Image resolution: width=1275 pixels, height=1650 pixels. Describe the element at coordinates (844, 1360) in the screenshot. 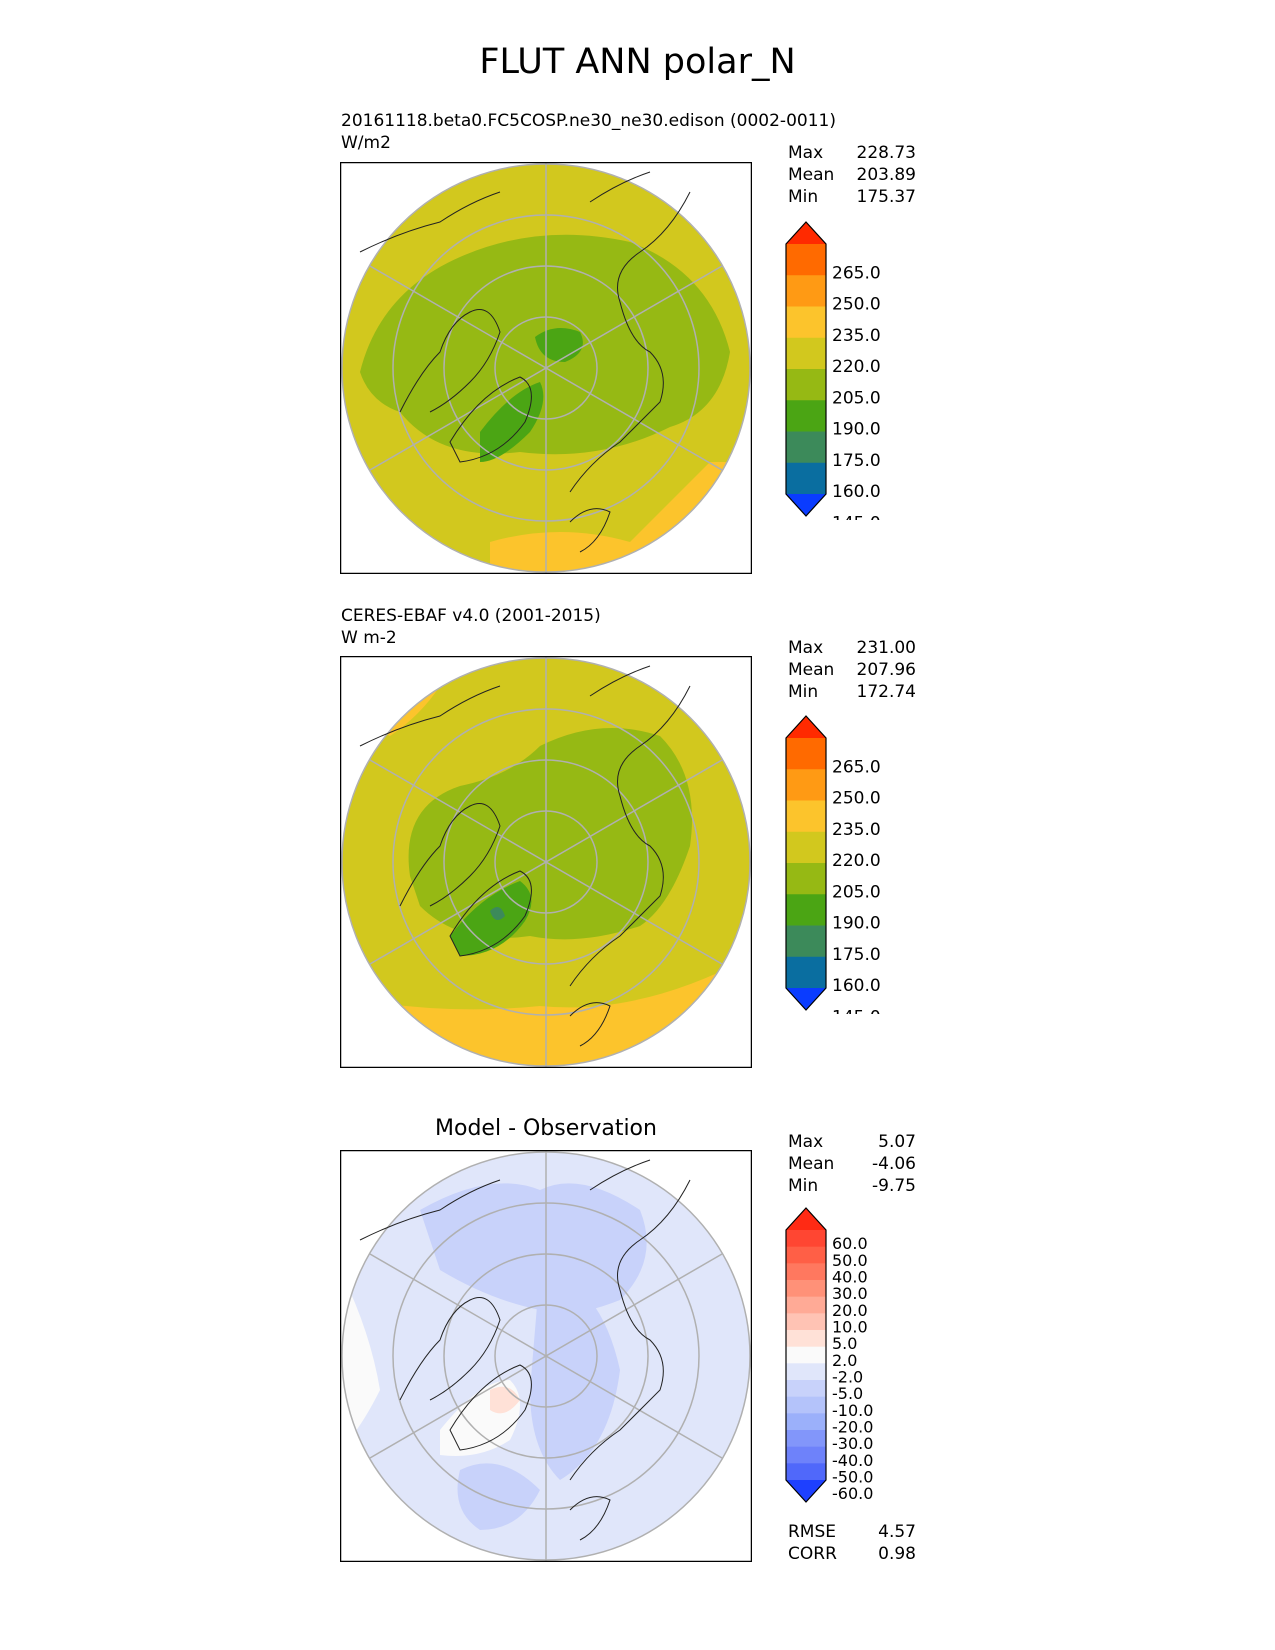

I see `colorbar-tick-label: 2.0` at that location.